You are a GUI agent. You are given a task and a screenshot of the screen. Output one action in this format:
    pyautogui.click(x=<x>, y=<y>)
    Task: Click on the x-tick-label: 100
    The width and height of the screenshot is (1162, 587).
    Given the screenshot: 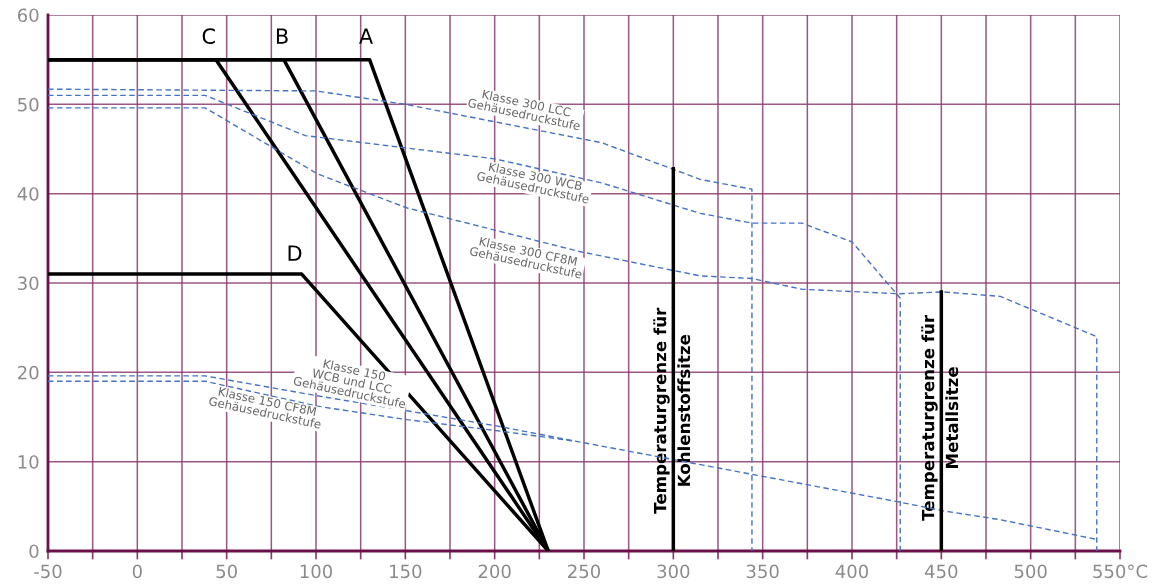 What is the action you would take?
    pyautogui.click(x=316, y=571)
    